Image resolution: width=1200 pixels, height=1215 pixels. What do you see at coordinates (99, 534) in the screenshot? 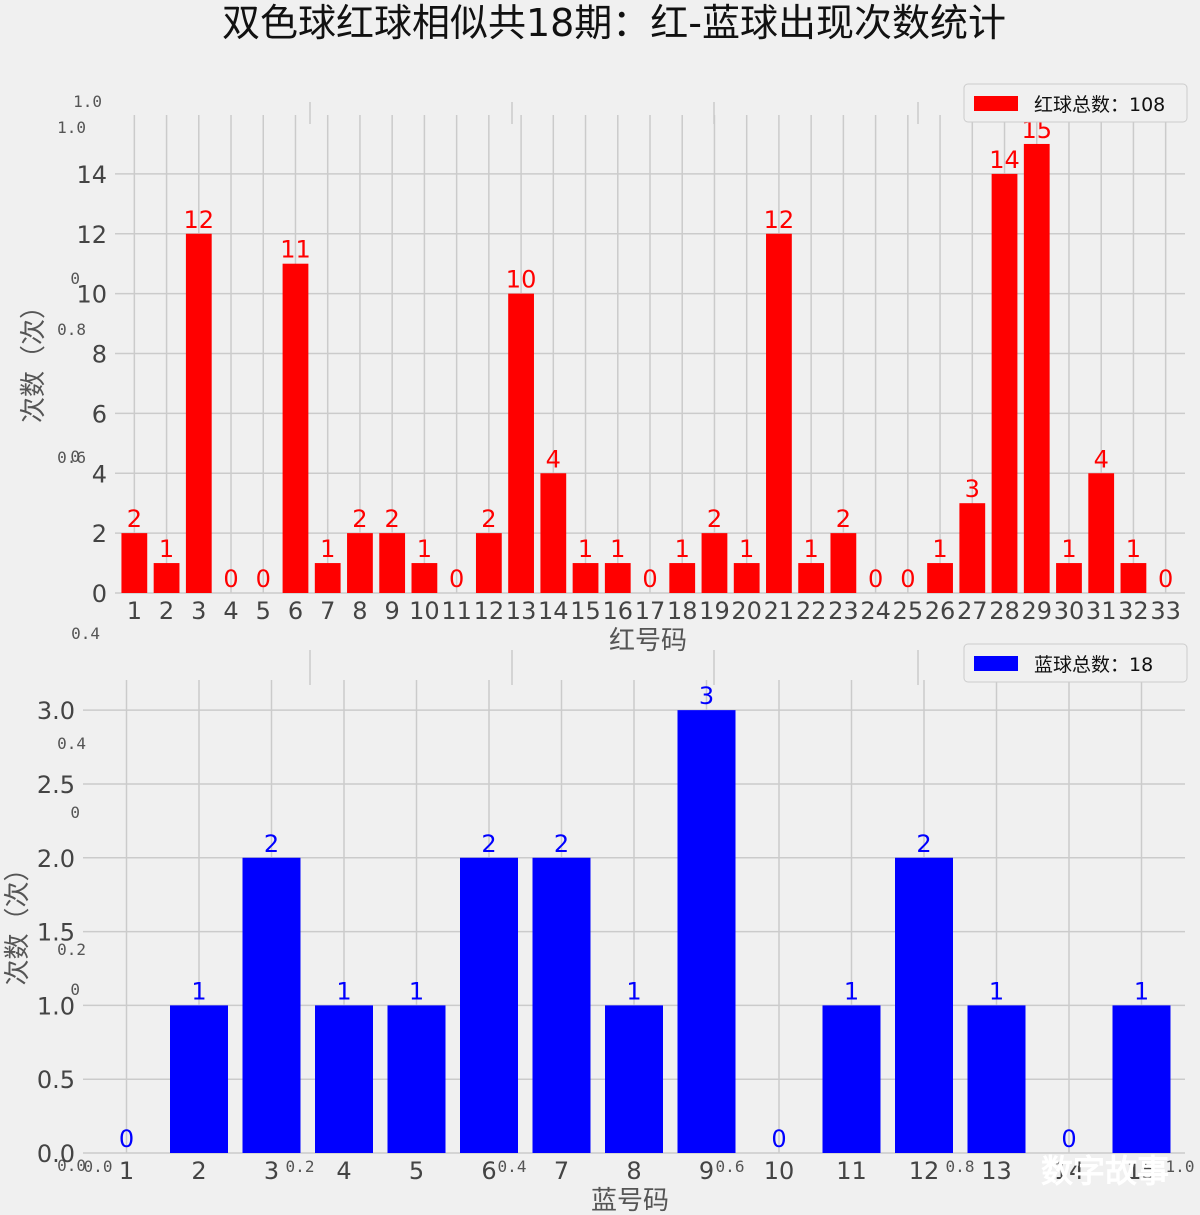
I see `y-tick-label: 2` at bounding box center [99, 534].